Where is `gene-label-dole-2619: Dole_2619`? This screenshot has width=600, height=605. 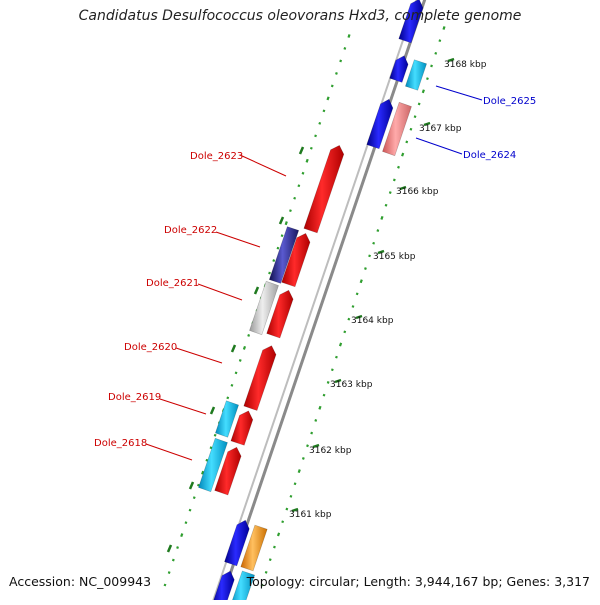 gene-label-dole-2619: Dole_2619 is located at coordinates (134, 397).